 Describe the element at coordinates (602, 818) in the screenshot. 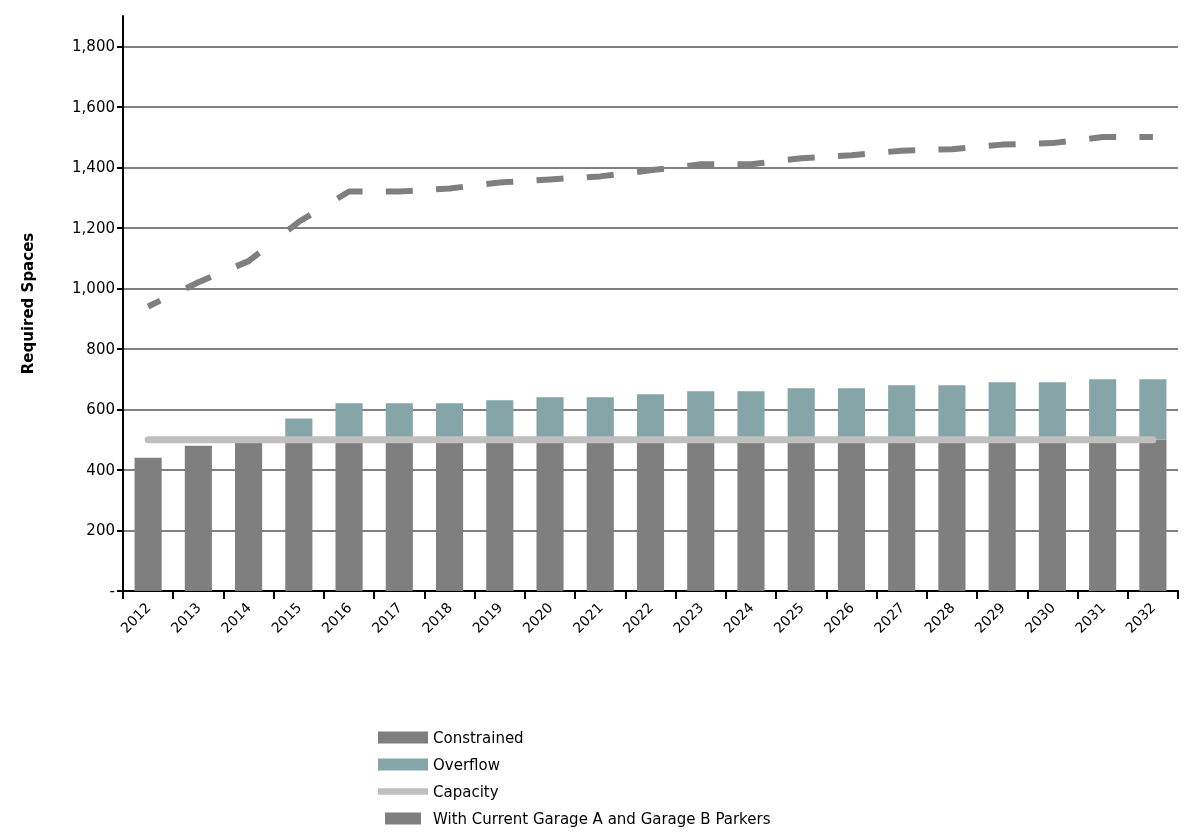

I see `legend-label: With Current Garage A and Garage B Parkers` at that location.